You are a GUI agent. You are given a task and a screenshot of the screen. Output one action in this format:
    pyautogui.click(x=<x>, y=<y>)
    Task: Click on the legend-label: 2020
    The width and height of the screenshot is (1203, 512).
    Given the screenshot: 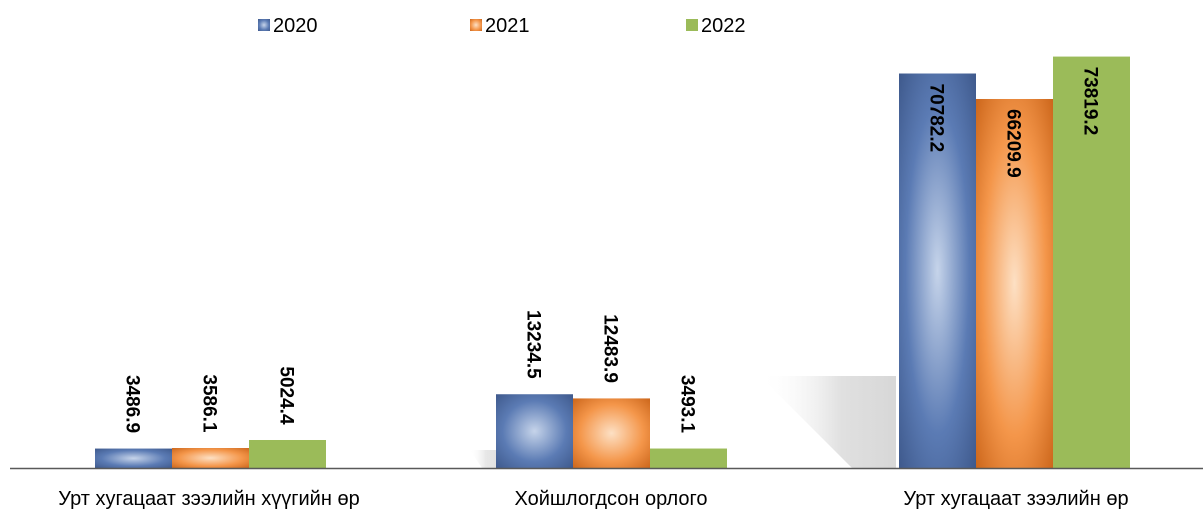 What is the action you would take?
    pyautogui.click(x=295, y=26)
    